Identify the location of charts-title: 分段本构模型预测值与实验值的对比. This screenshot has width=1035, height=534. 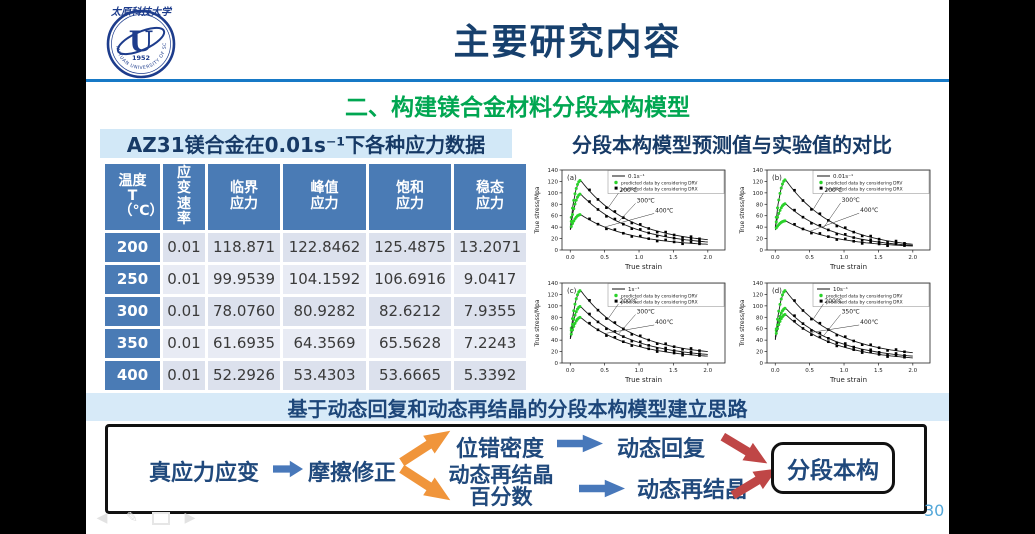
(732, 145).